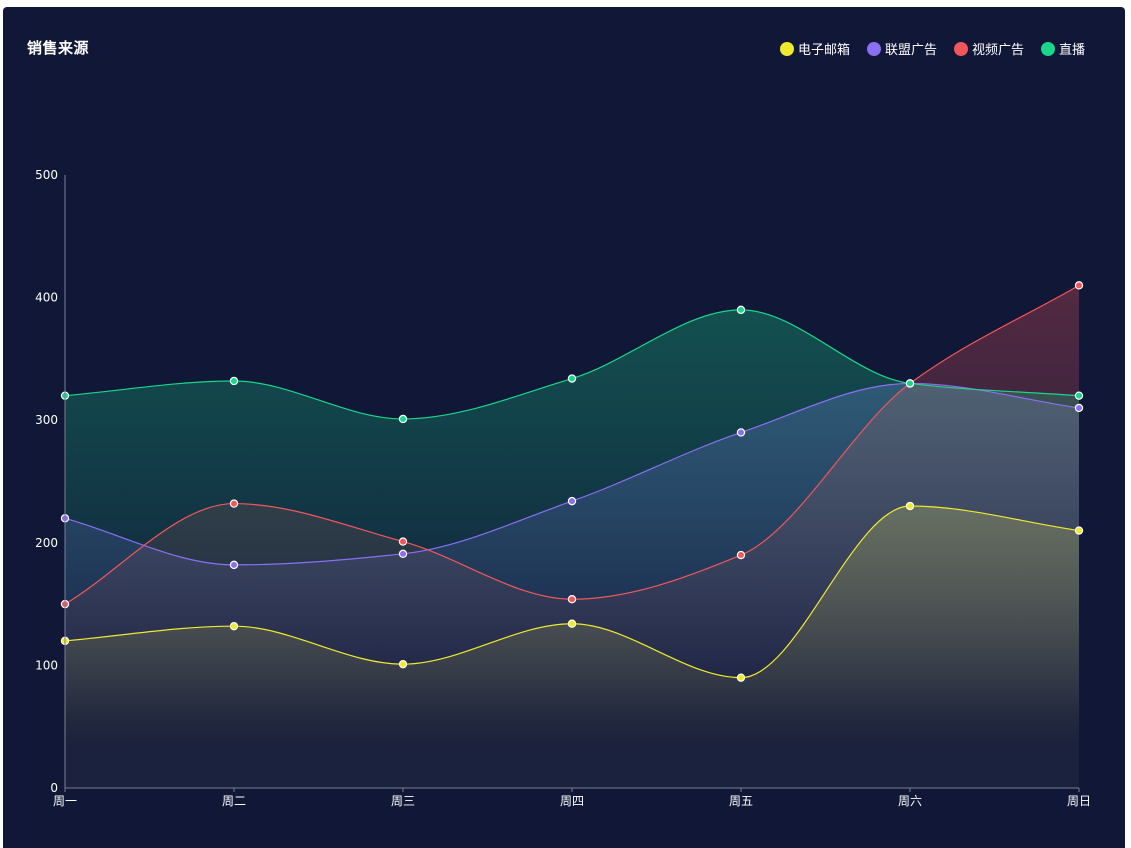 The width and height of the screenshot is (1131, 848). Describe the element at coordinates (46, 420) in the screenshot. I see `y-tick-label: 300` at that location.